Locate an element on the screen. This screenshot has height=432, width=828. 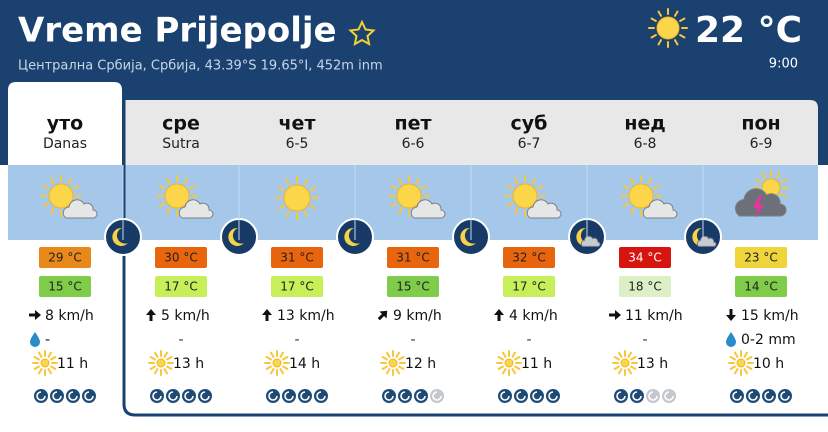
day-date: 6-8 is located at coordinates (645, 144).